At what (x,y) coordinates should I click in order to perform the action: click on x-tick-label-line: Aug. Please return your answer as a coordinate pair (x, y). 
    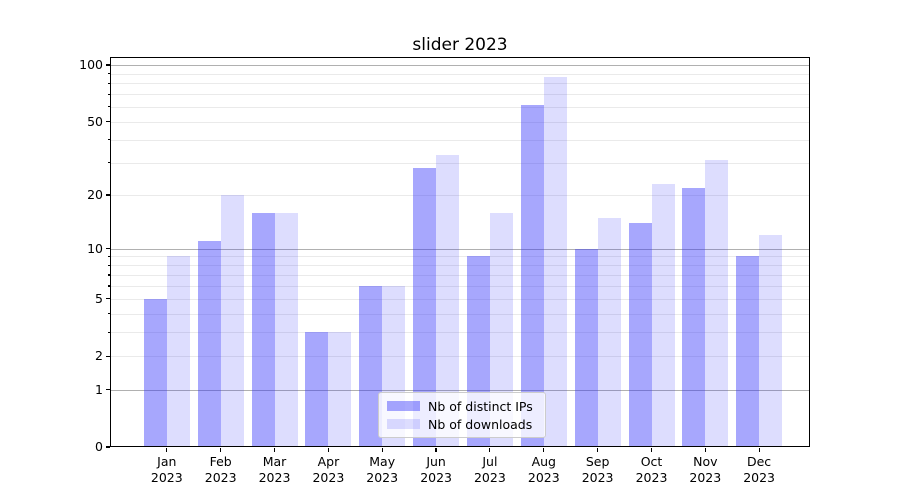
    Looking at the image, I should click on (543, 461).